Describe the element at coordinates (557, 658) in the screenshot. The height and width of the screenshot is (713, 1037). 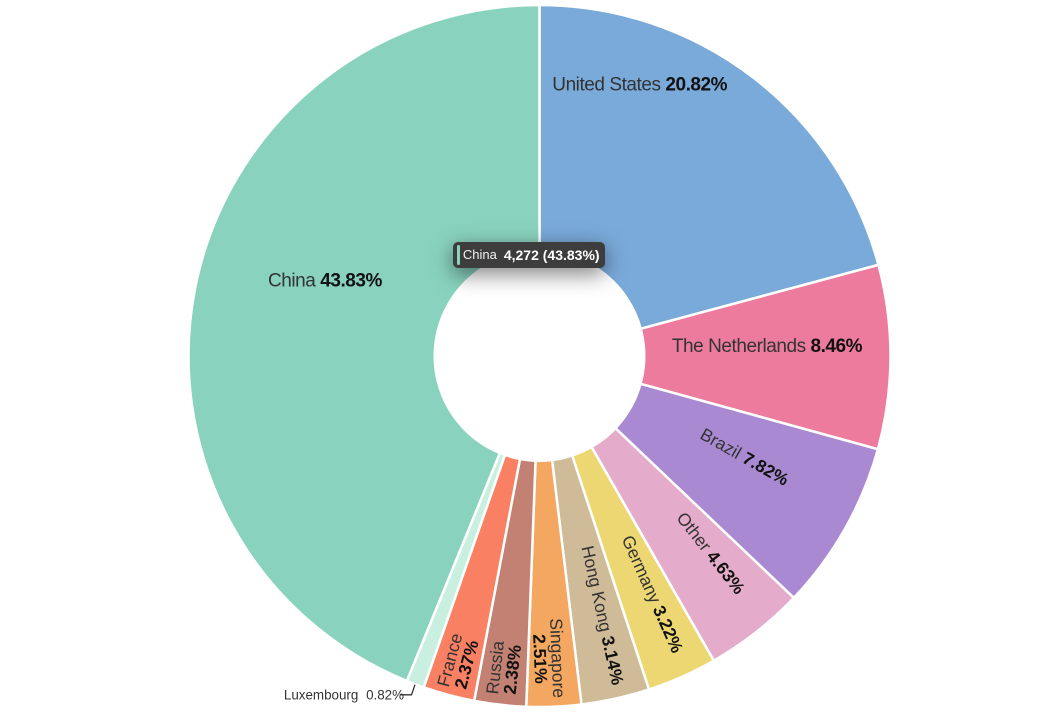
I see `svg-text: Singapore` at that location.